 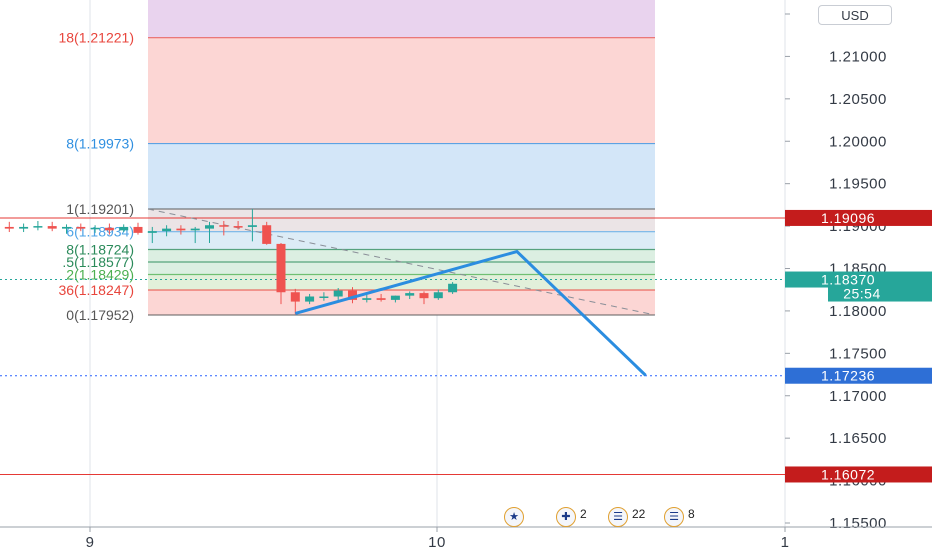 I want to click on dashed-trendline, so click(x=401, y=262).